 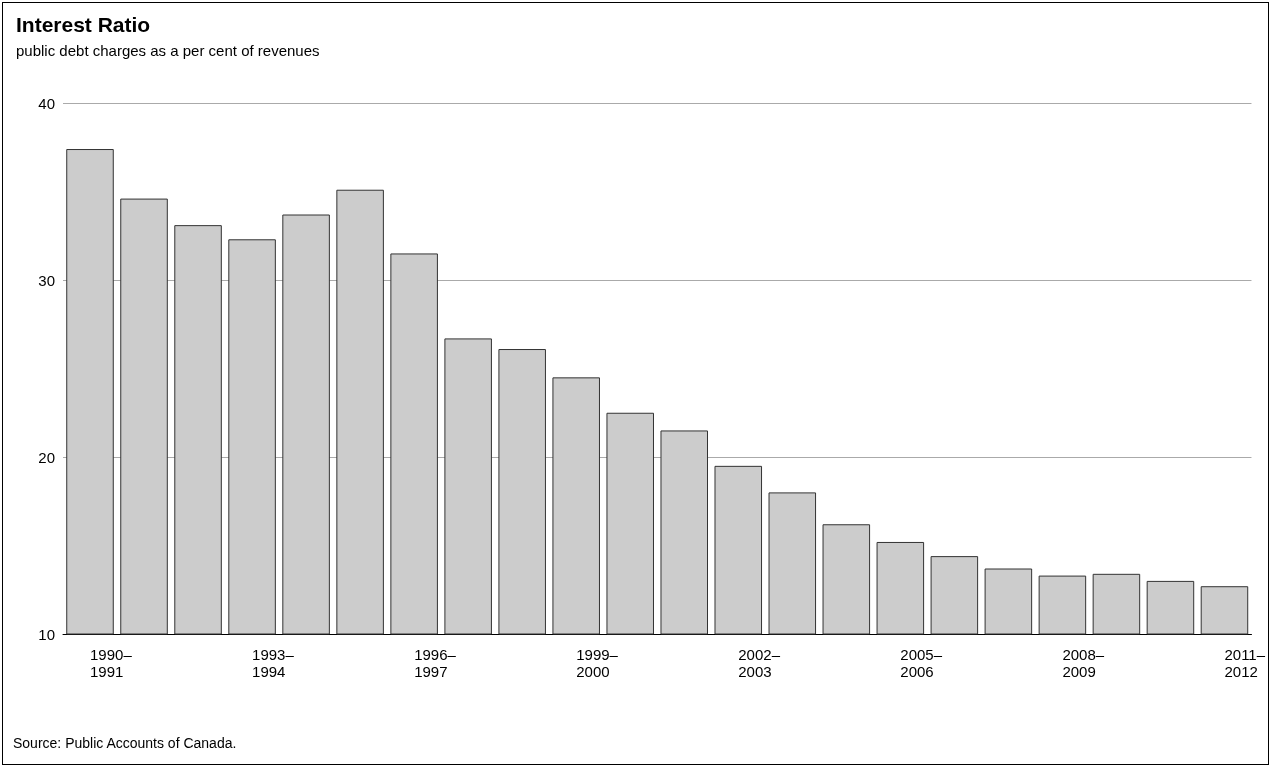 I want to click on x-tick-label: 1999– 2000, so click(x=597, y=663).